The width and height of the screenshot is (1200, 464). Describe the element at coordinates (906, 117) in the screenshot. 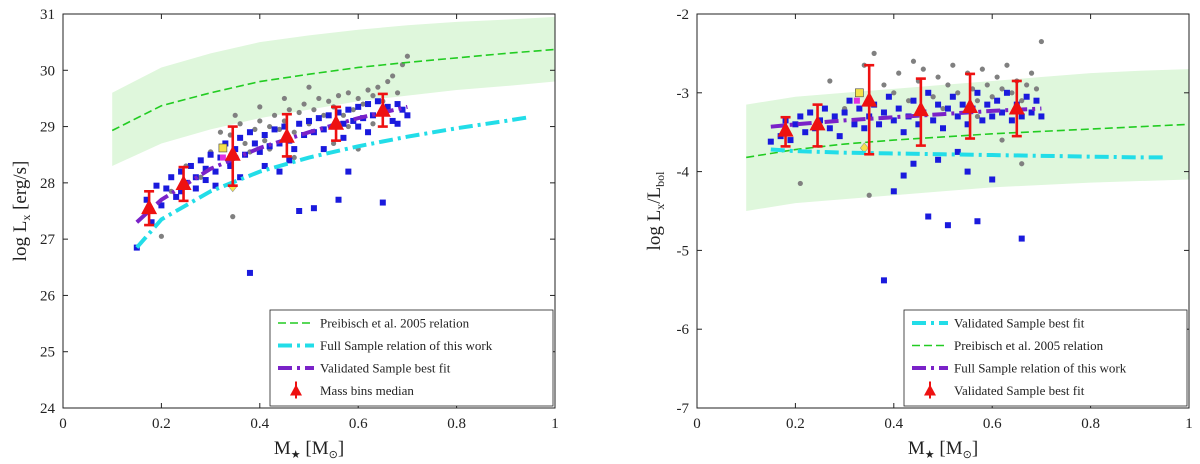

I see `validated-fit-line` at that location.